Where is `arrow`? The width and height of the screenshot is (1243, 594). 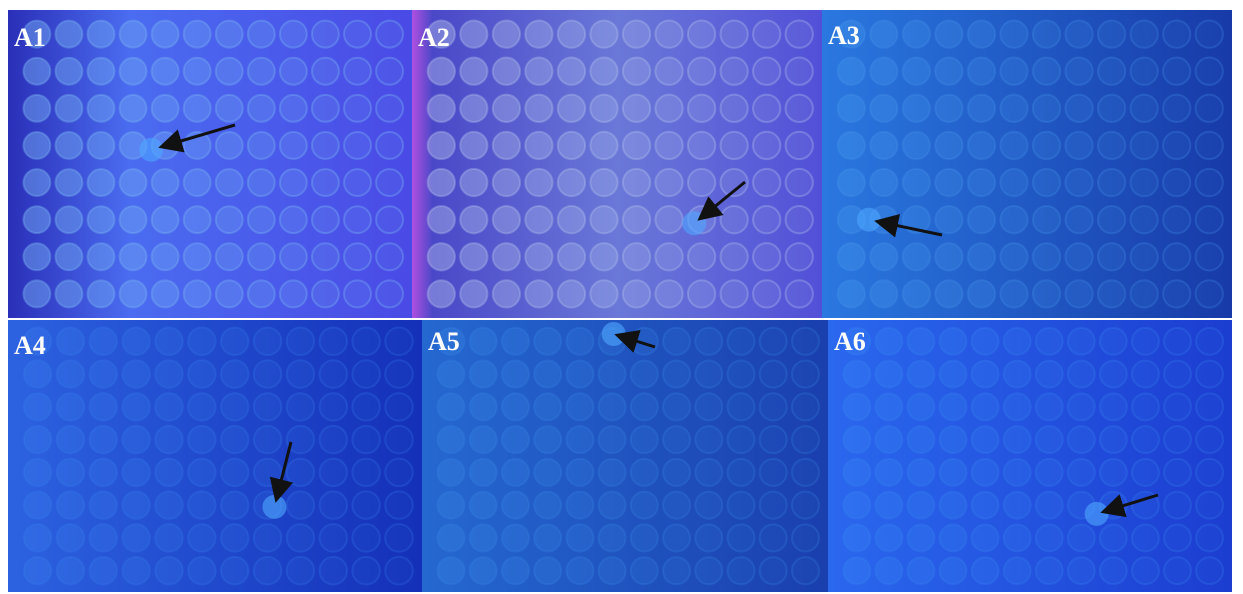 arrow is located at coordinates (281, 472).